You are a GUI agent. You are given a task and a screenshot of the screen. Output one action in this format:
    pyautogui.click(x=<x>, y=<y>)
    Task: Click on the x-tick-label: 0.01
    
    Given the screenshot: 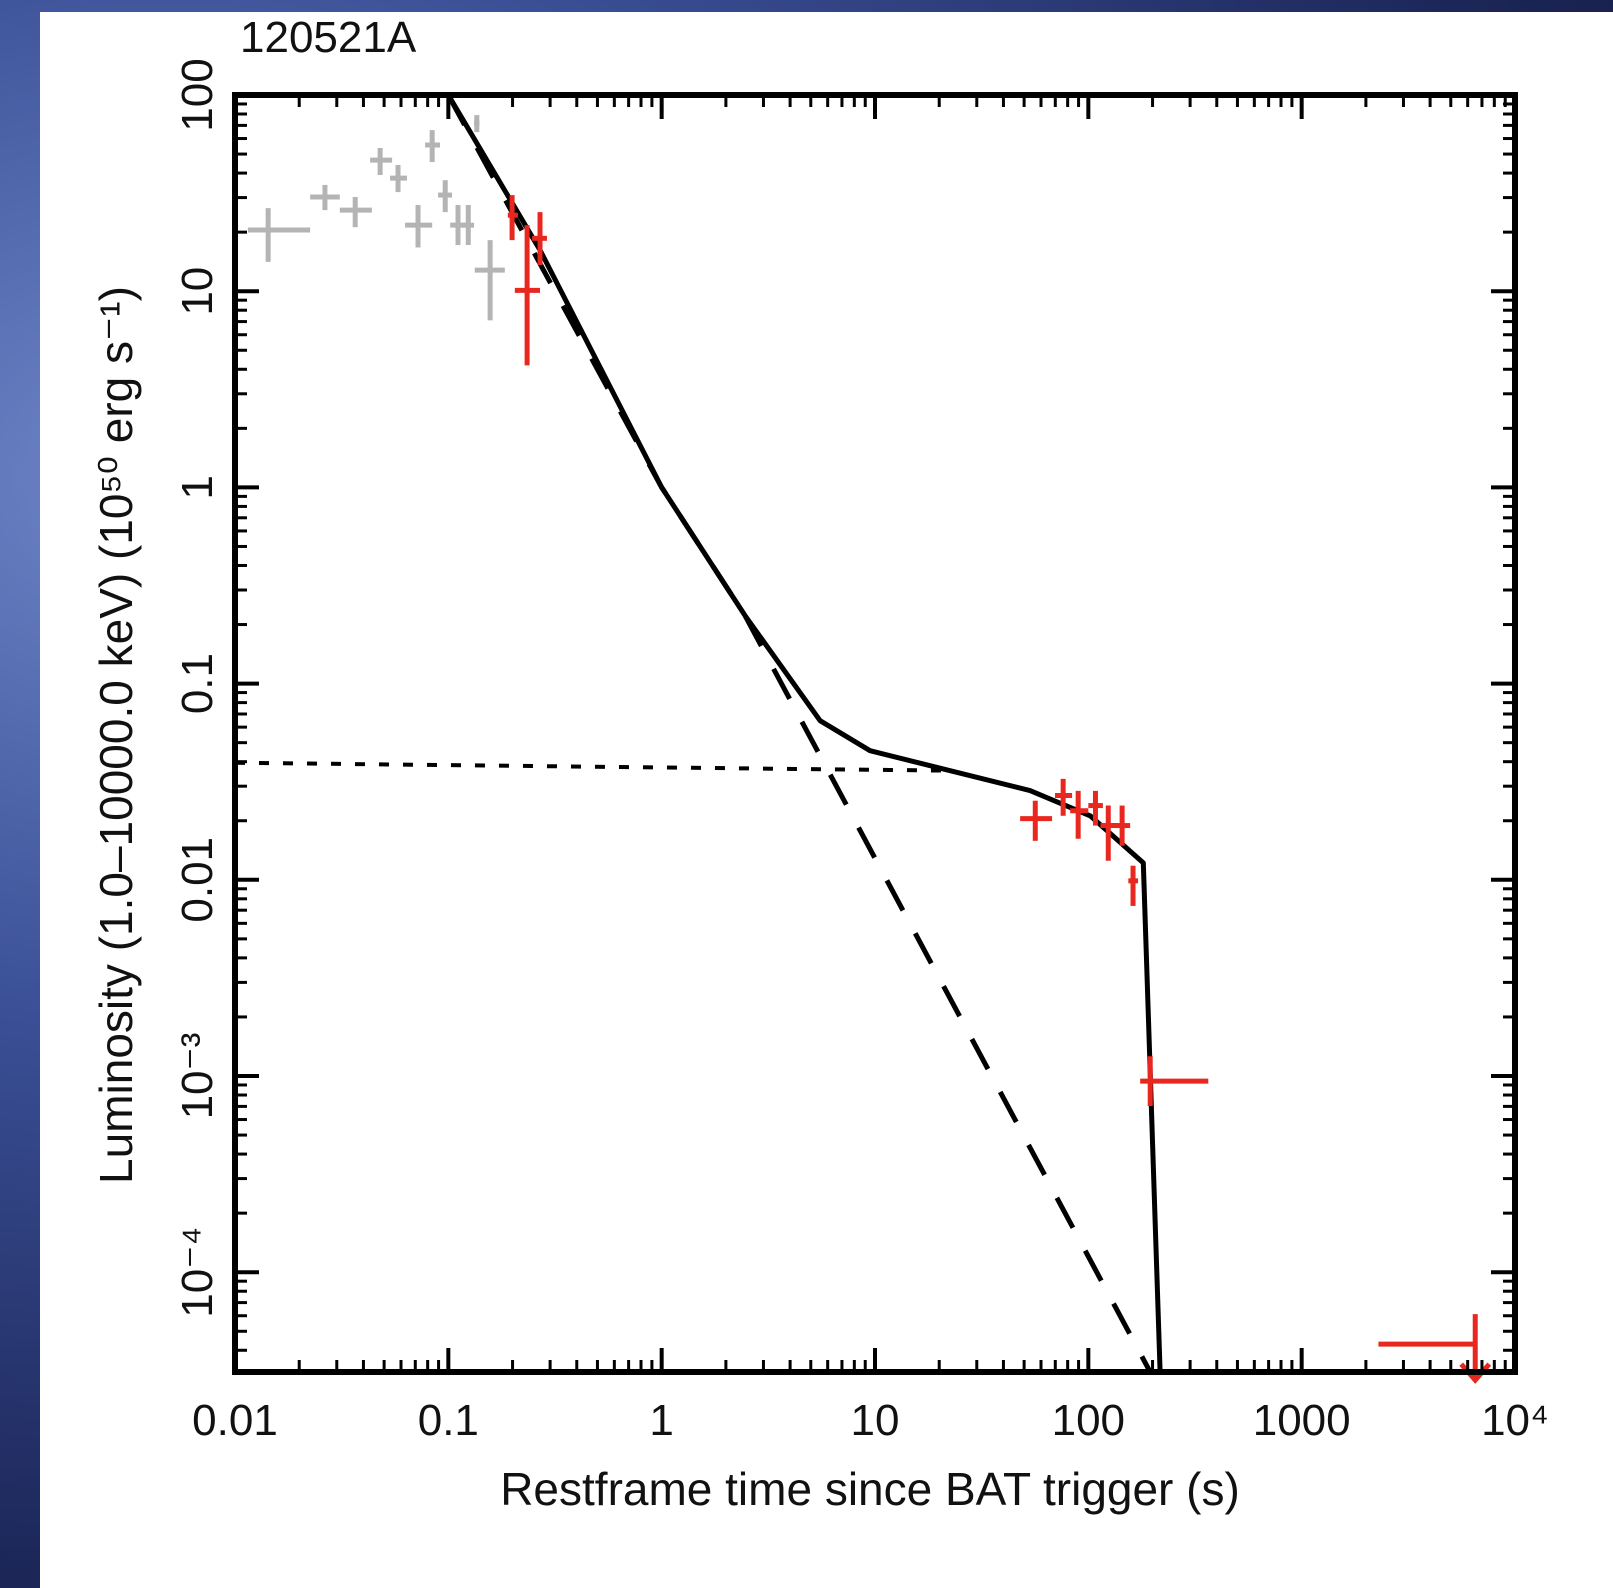 What is the action you would take?
    pyautogui.click(x=235, y=1420)
    